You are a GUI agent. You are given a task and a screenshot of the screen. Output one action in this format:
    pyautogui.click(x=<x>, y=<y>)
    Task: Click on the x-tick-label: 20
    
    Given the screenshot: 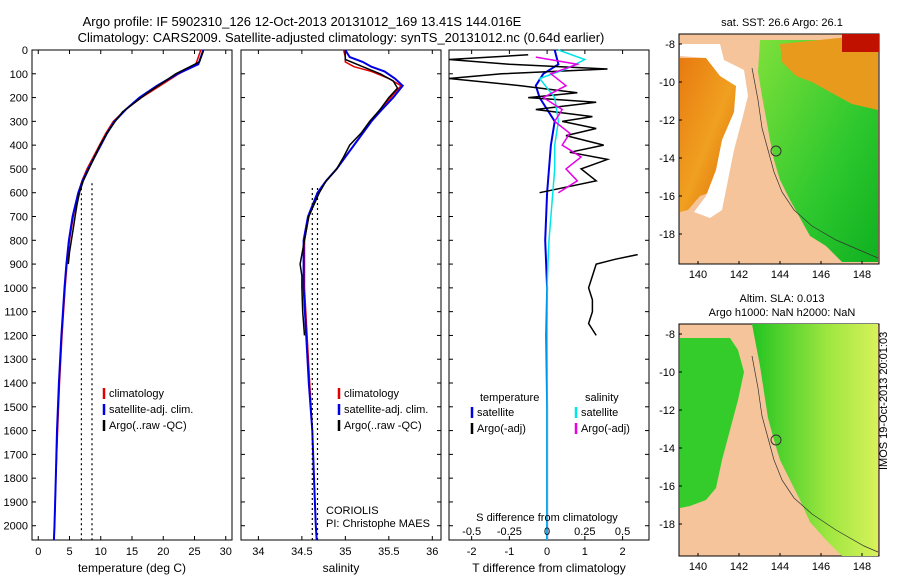 What is the action you would take?
    pyautogui.click(x=163, y=552)
    